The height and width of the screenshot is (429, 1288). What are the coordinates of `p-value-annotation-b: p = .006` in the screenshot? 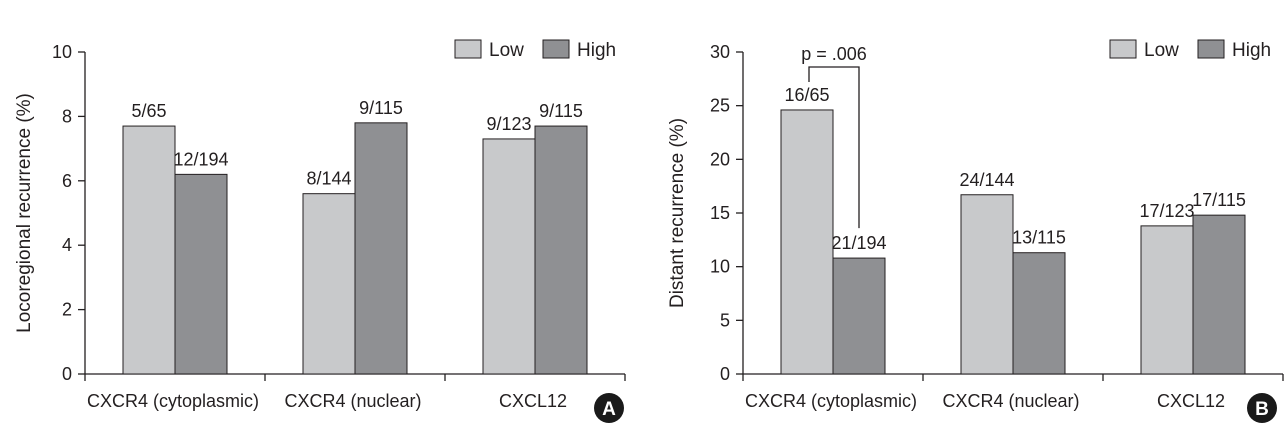 It's located at (834, 54).